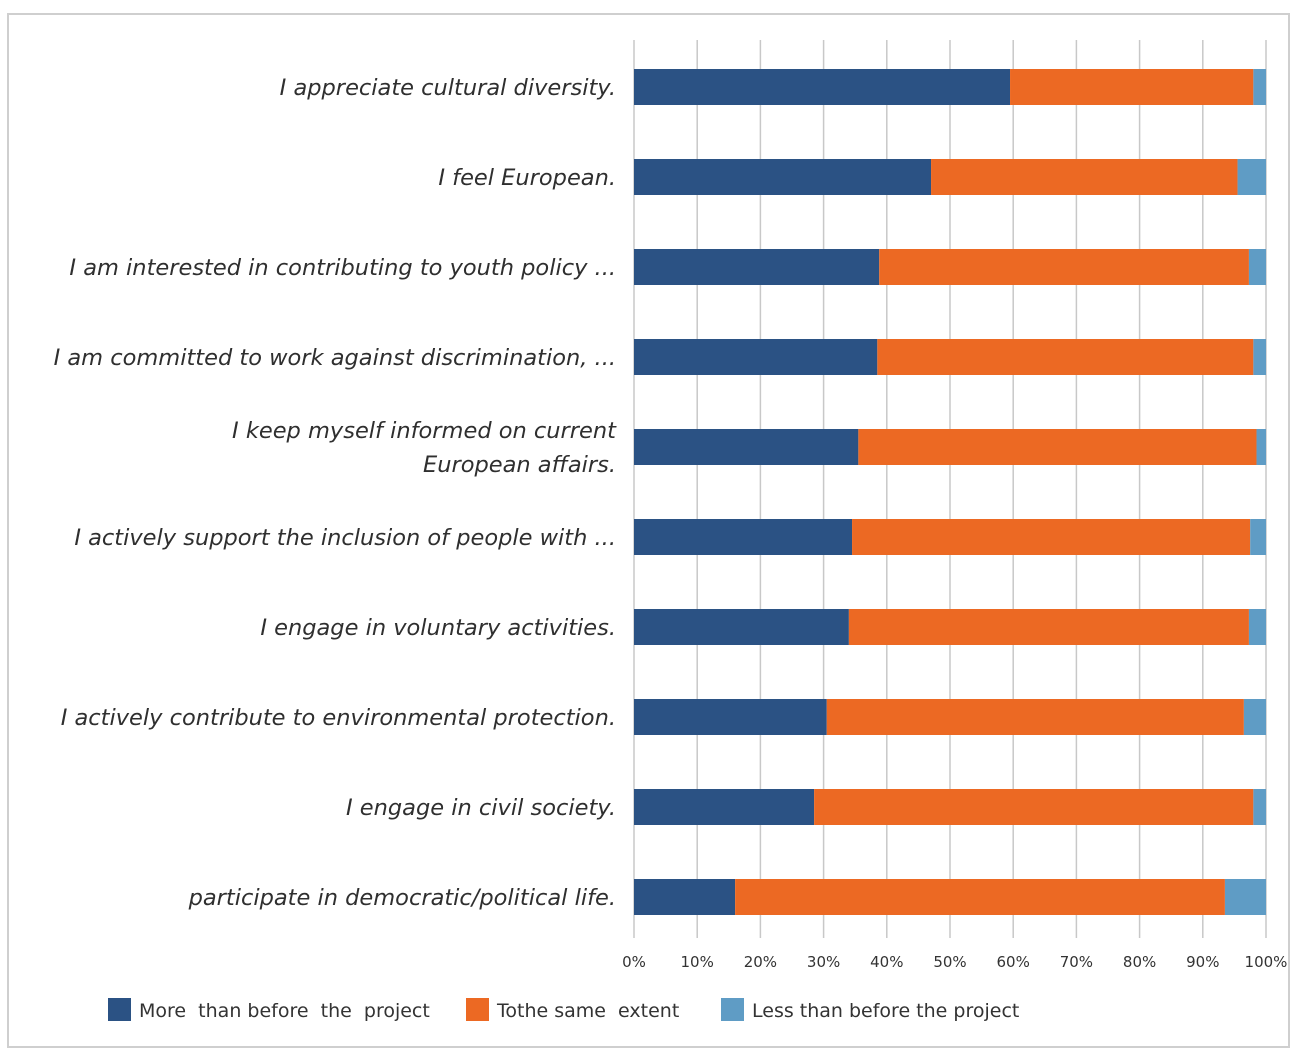 The width and height of the screenshot is (1296, 1055). I want to click on x-tick-label: 90%, so click(1202, 962).